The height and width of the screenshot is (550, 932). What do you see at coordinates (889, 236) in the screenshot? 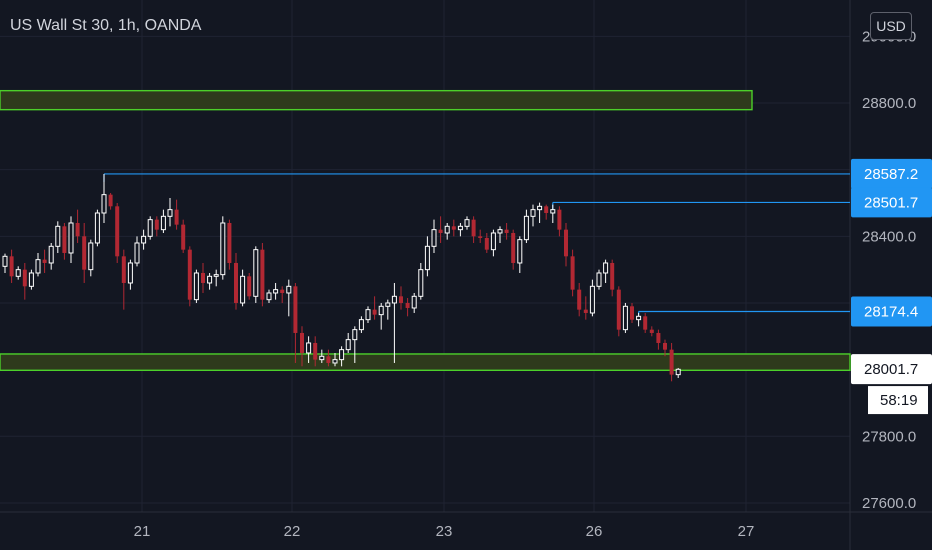
I see `y-axis-tick-label: 28400.0` at bounding box center [889, 236].